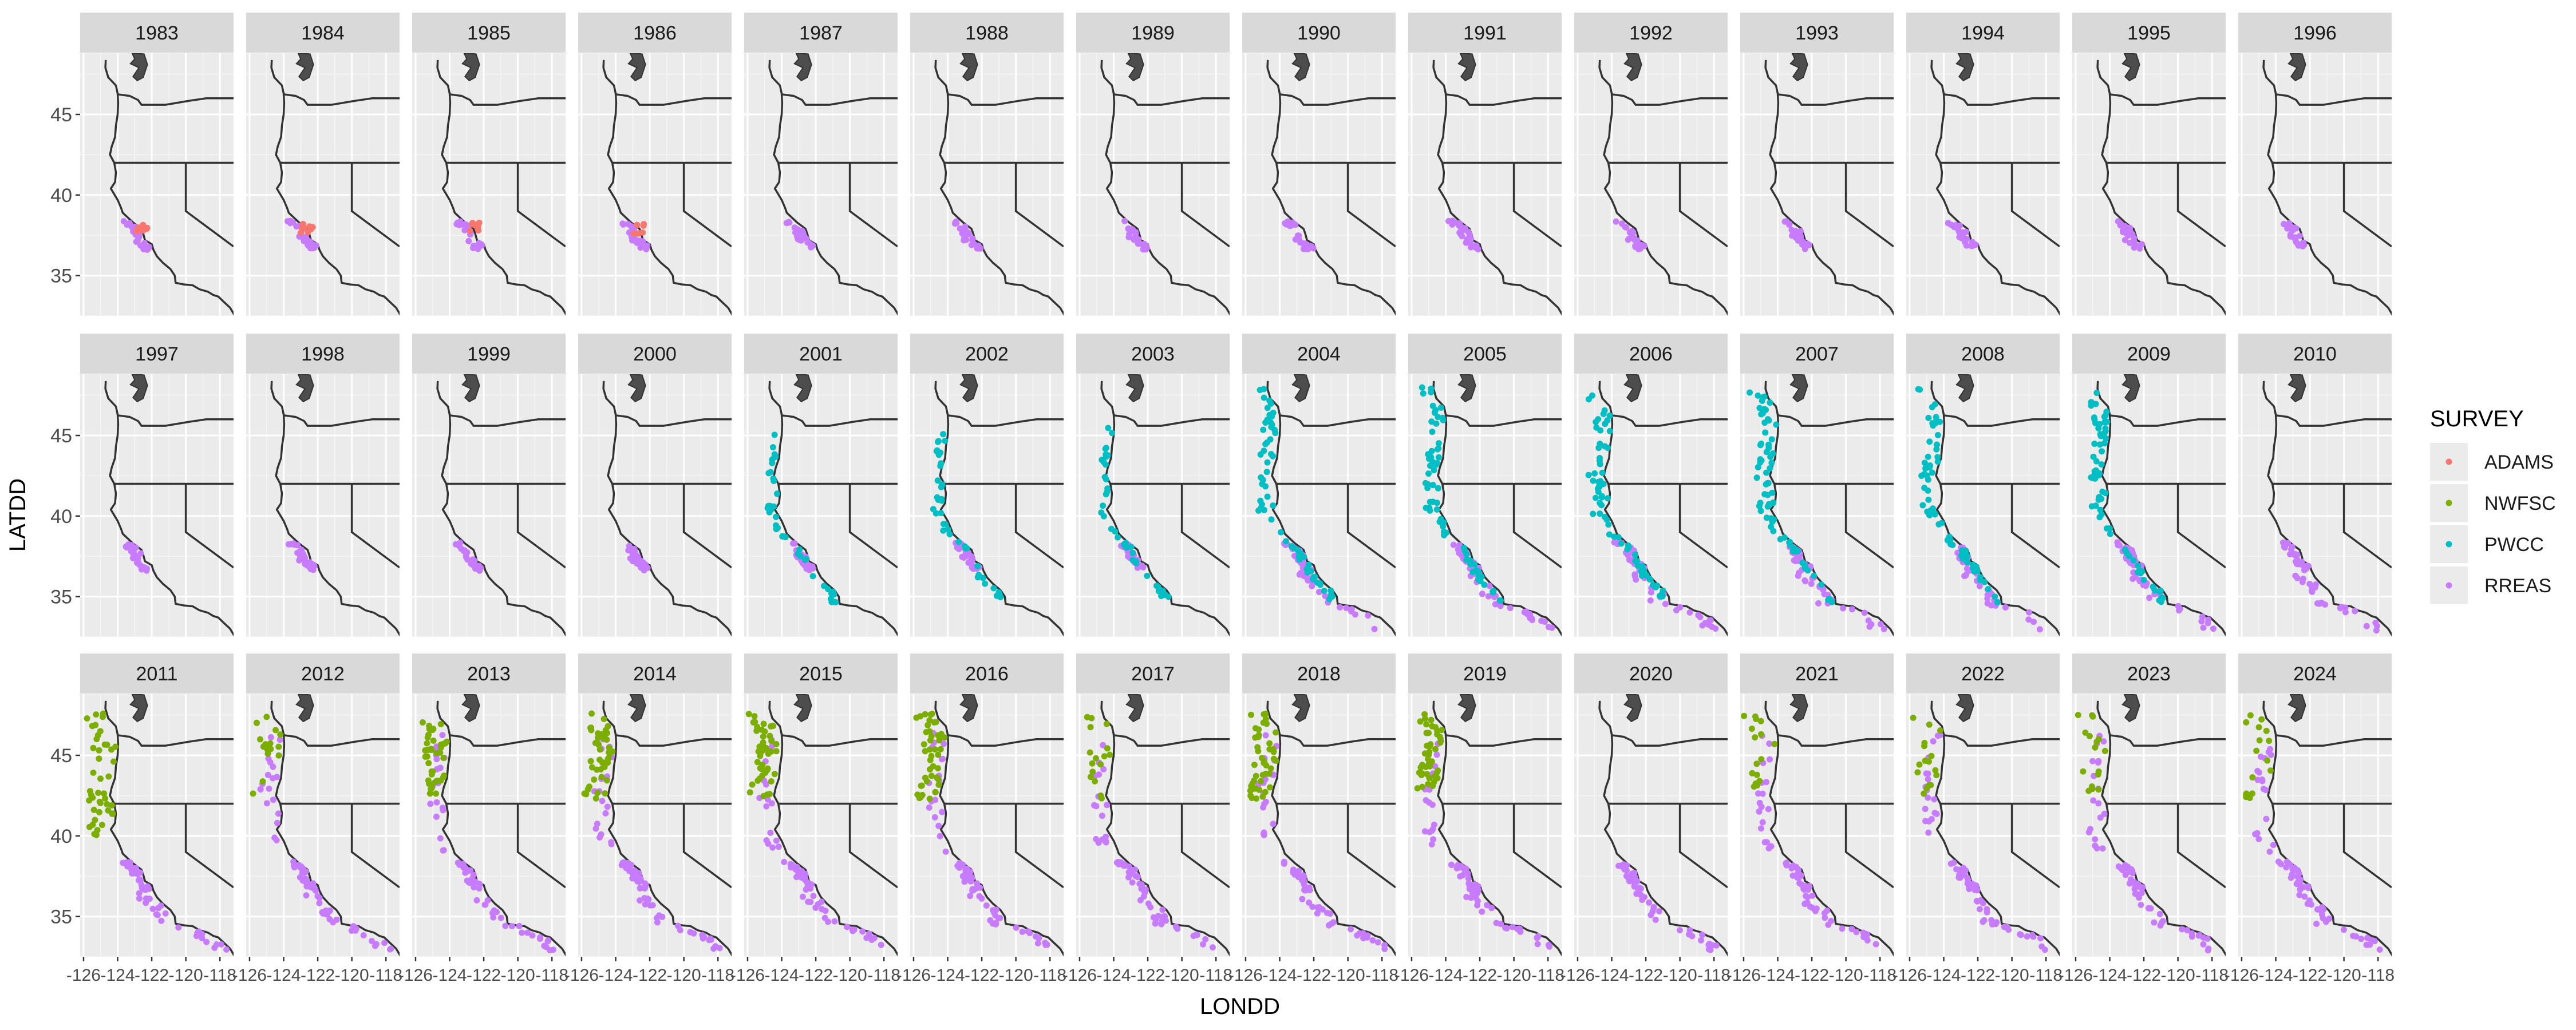 The image size is (2576, 1030). What do you see at coordinates (1983, 33) in the screenshot?
I see `facet-strip-label: 1994` at bounding box center [1983, 33].